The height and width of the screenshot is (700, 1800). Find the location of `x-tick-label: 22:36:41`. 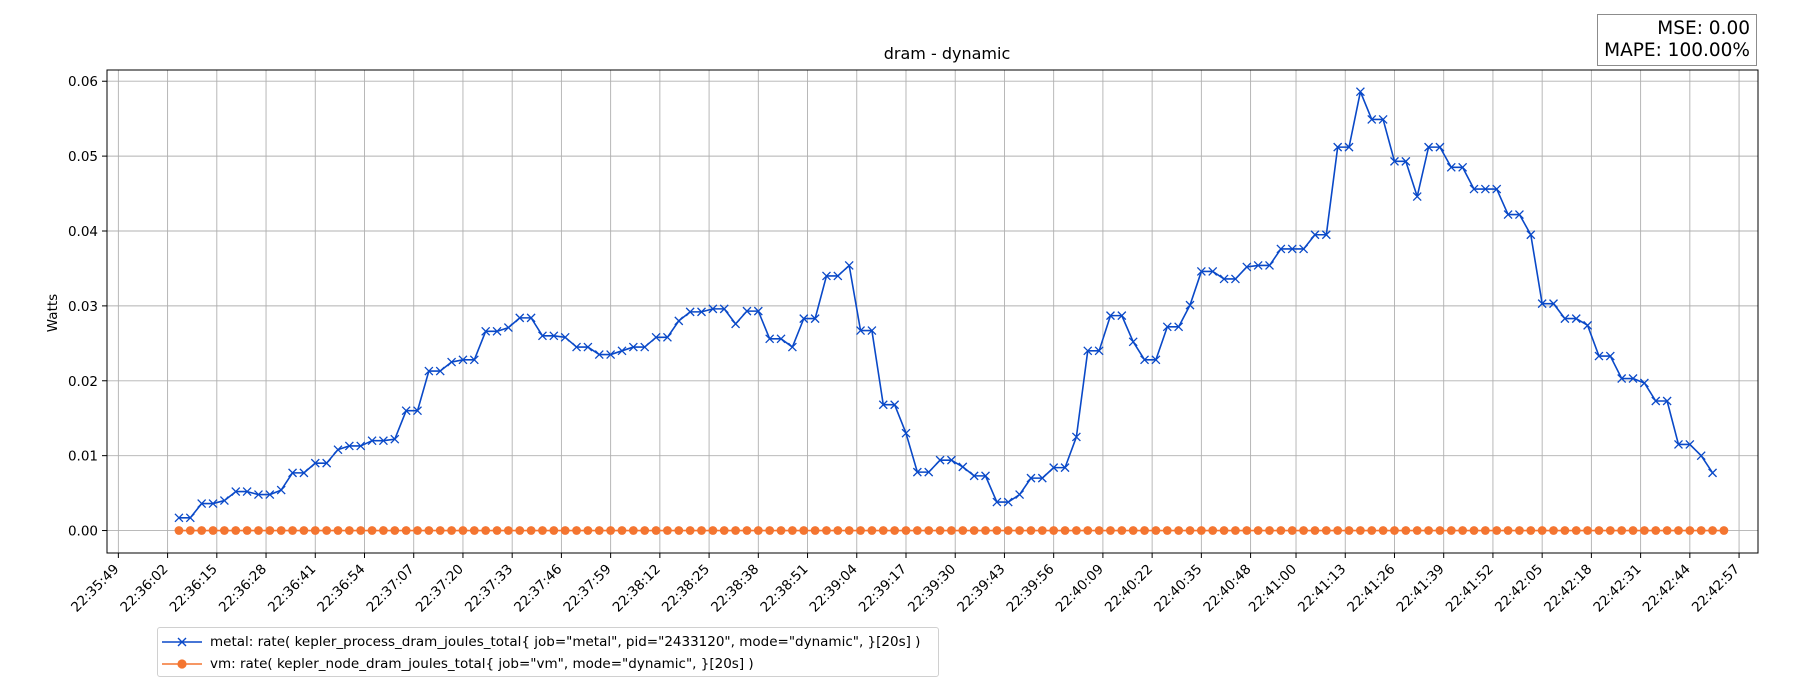

x-tick-label: 22:36:41 is located at coordinates (292, 588).